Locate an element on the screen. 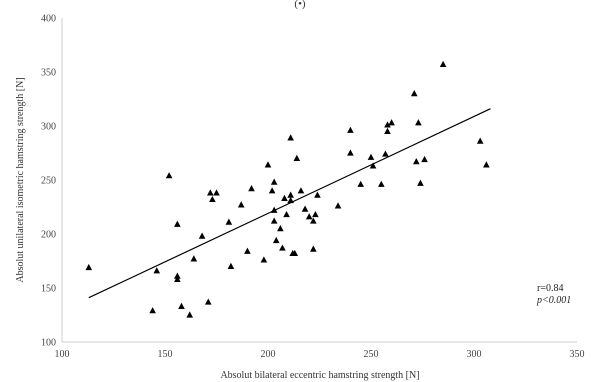 The height and width of the screenshot is (382, 591). y-tick-label: 100 is located at coordinates (48, 343).